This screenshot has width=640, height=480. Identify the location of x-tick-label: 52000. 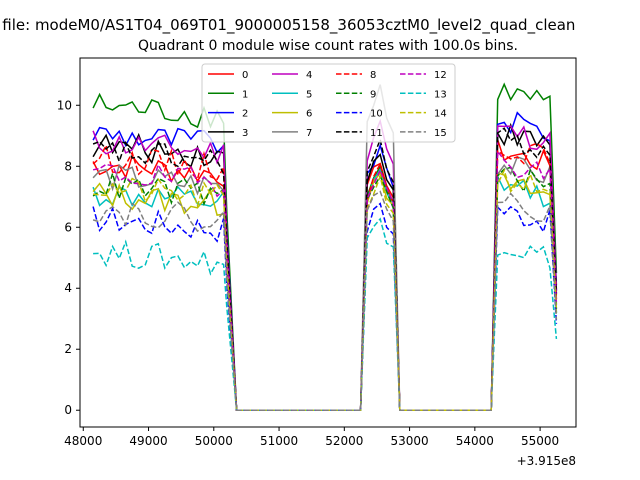
(344, 441).